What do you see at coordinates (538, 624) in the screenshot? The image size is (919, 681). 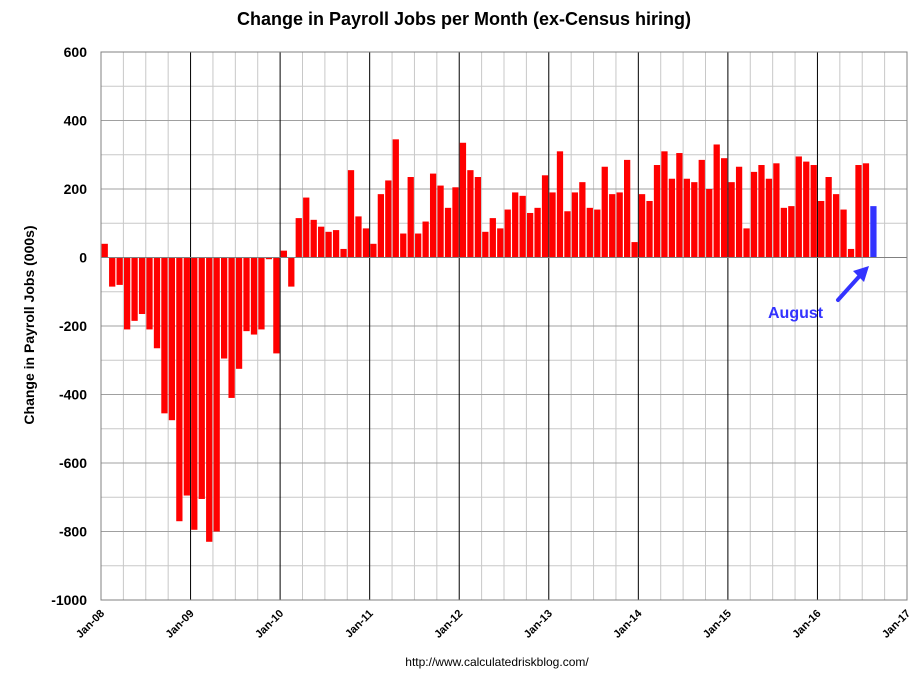 I see `x-tick-label: Jan-13` at bounding box center [538, 624].